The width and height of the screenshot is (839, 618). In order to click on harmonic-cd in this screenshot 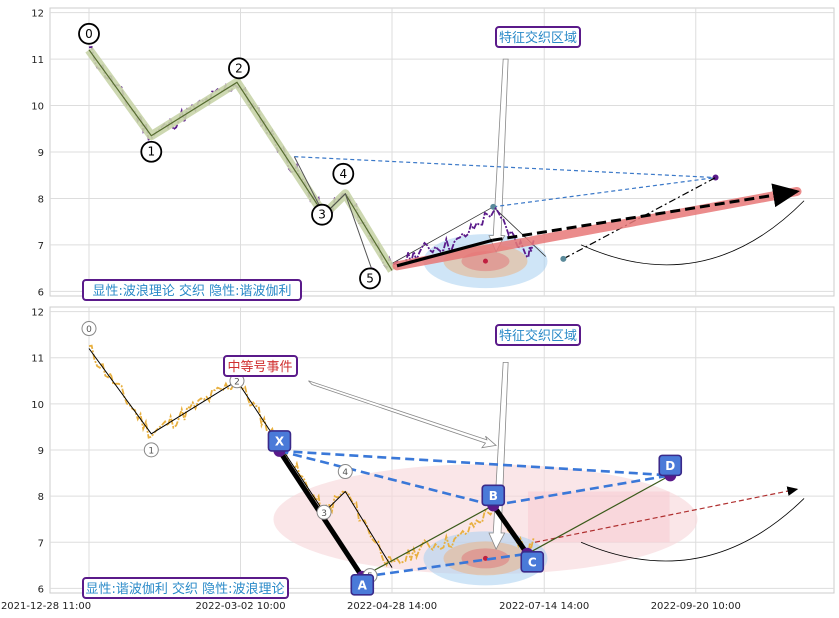, I will do `click(598, 514)`.